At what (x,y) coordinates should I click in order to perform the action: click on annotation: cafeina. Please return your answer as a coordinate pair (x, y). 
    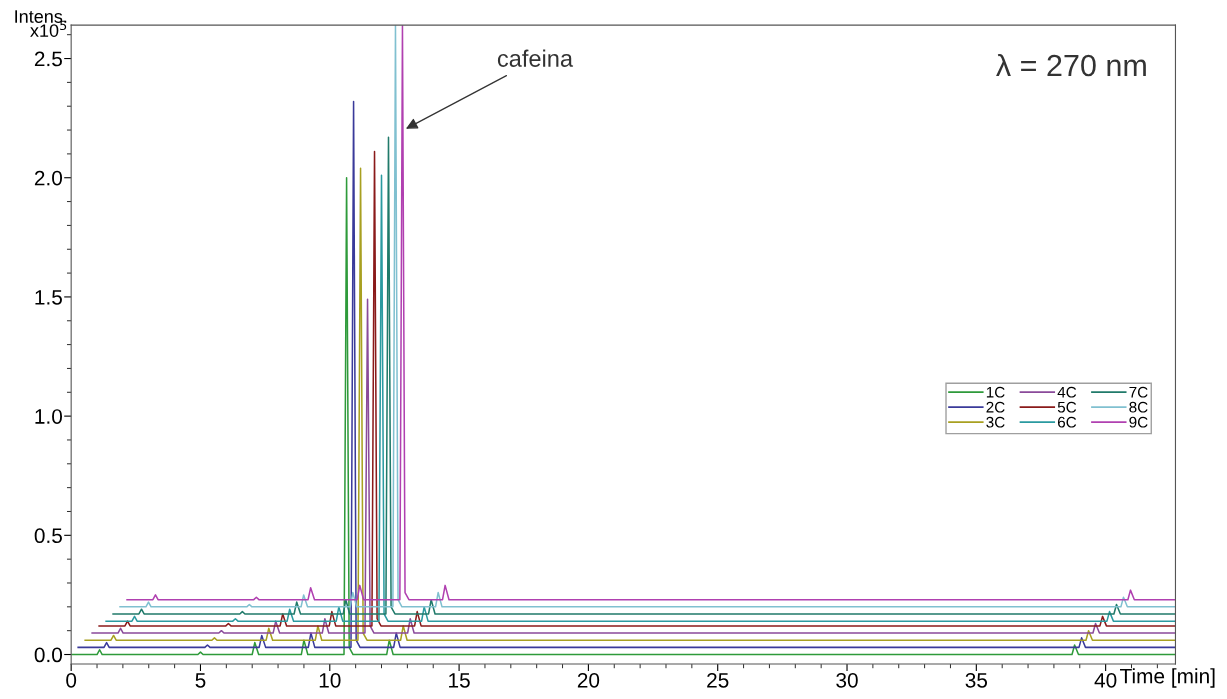
    Looking at the image, I should click on (535, 58).